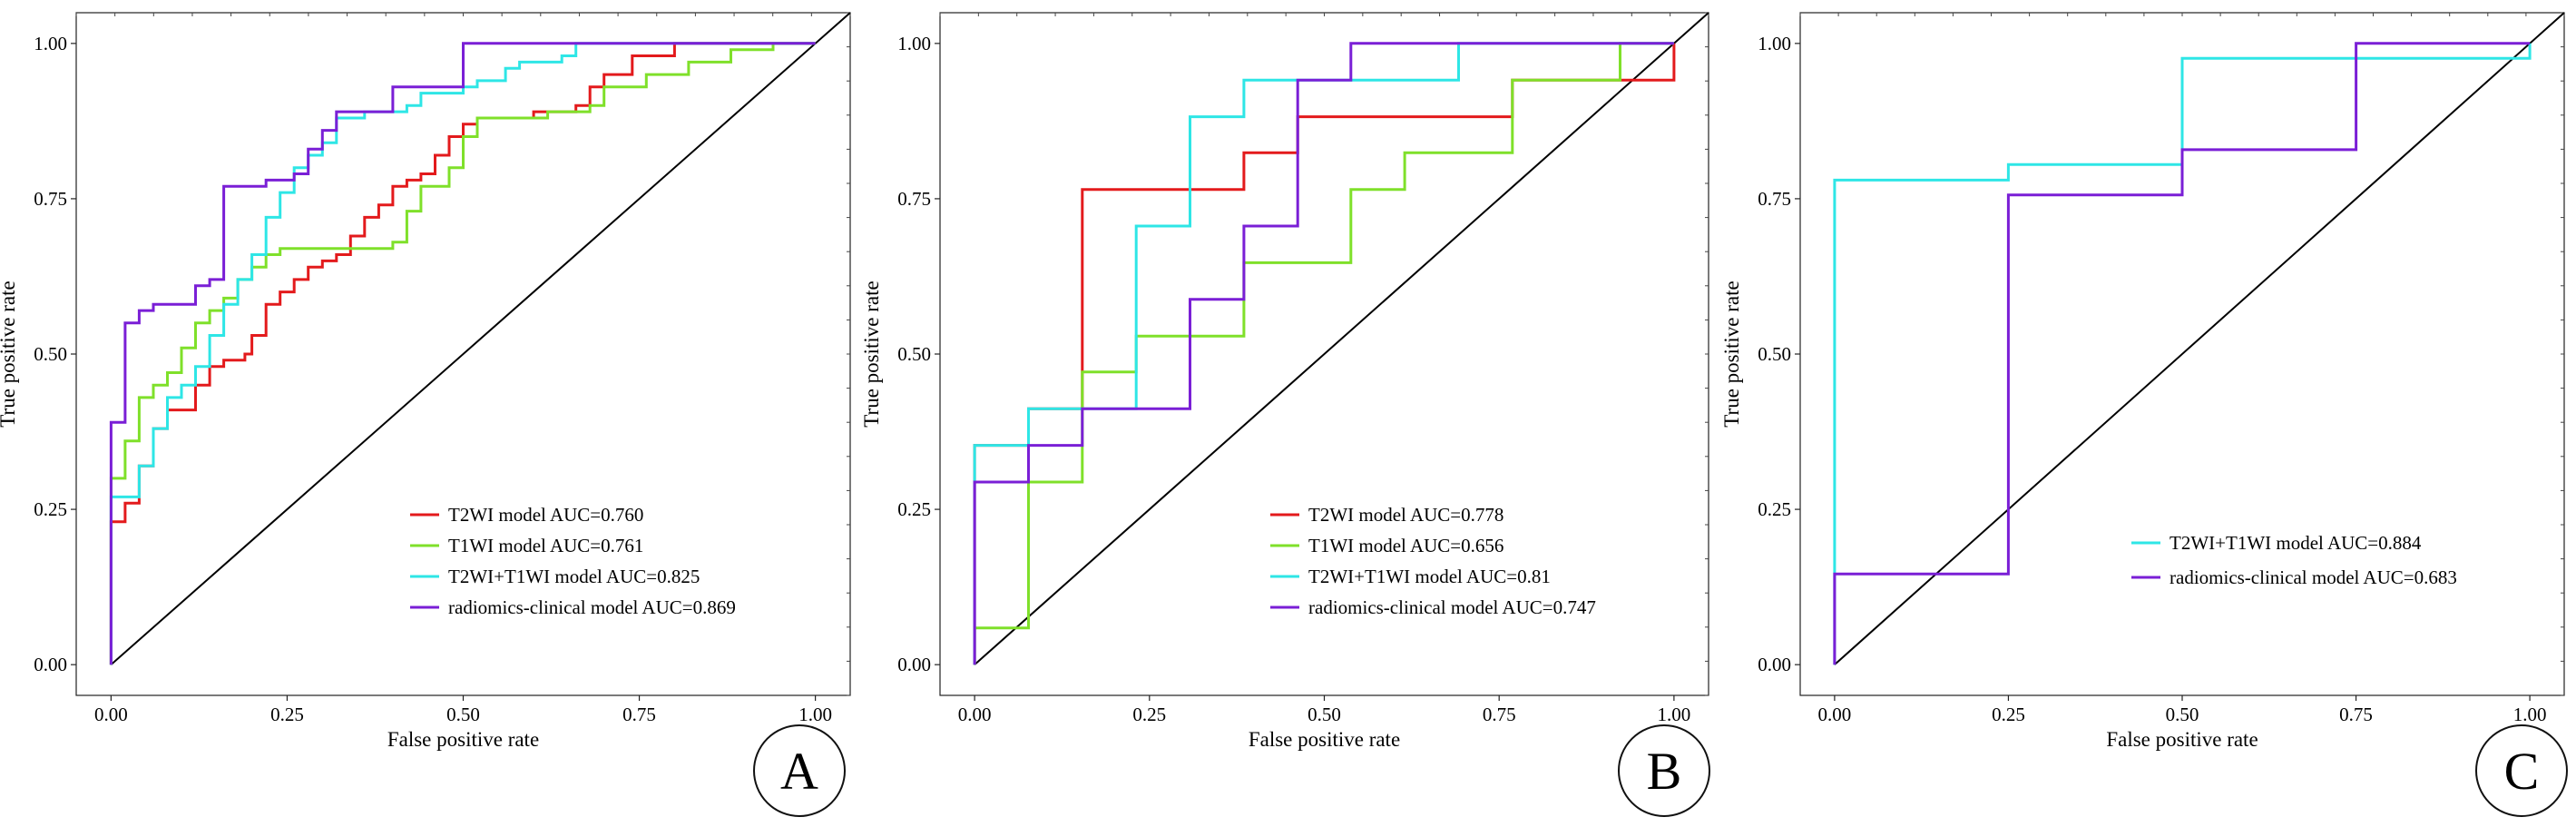 The width and height of the screenshot is (2576, 827). Describe the element at coordinates (1405, 545) in the screenshot. I see `legend-label: T1WI model AUC=0.656` at that location.